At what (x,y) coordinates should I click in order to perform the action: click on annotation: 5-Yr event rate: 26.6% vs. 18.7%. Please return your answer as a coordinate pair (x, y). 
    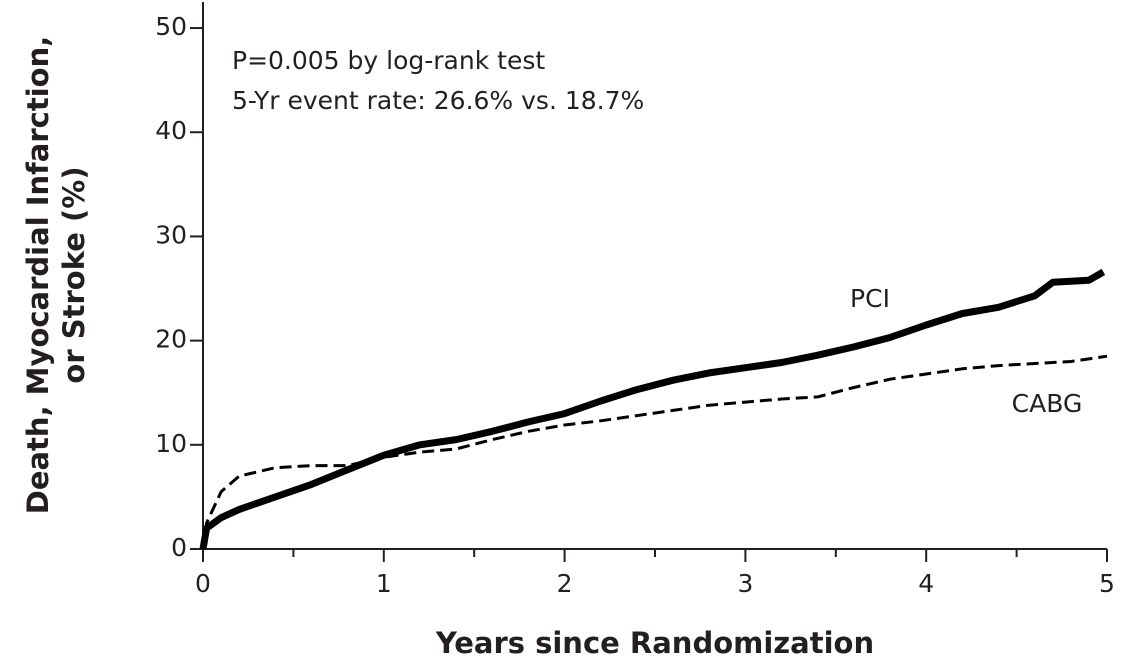
    Looking at the image, I should click on (438, 100).